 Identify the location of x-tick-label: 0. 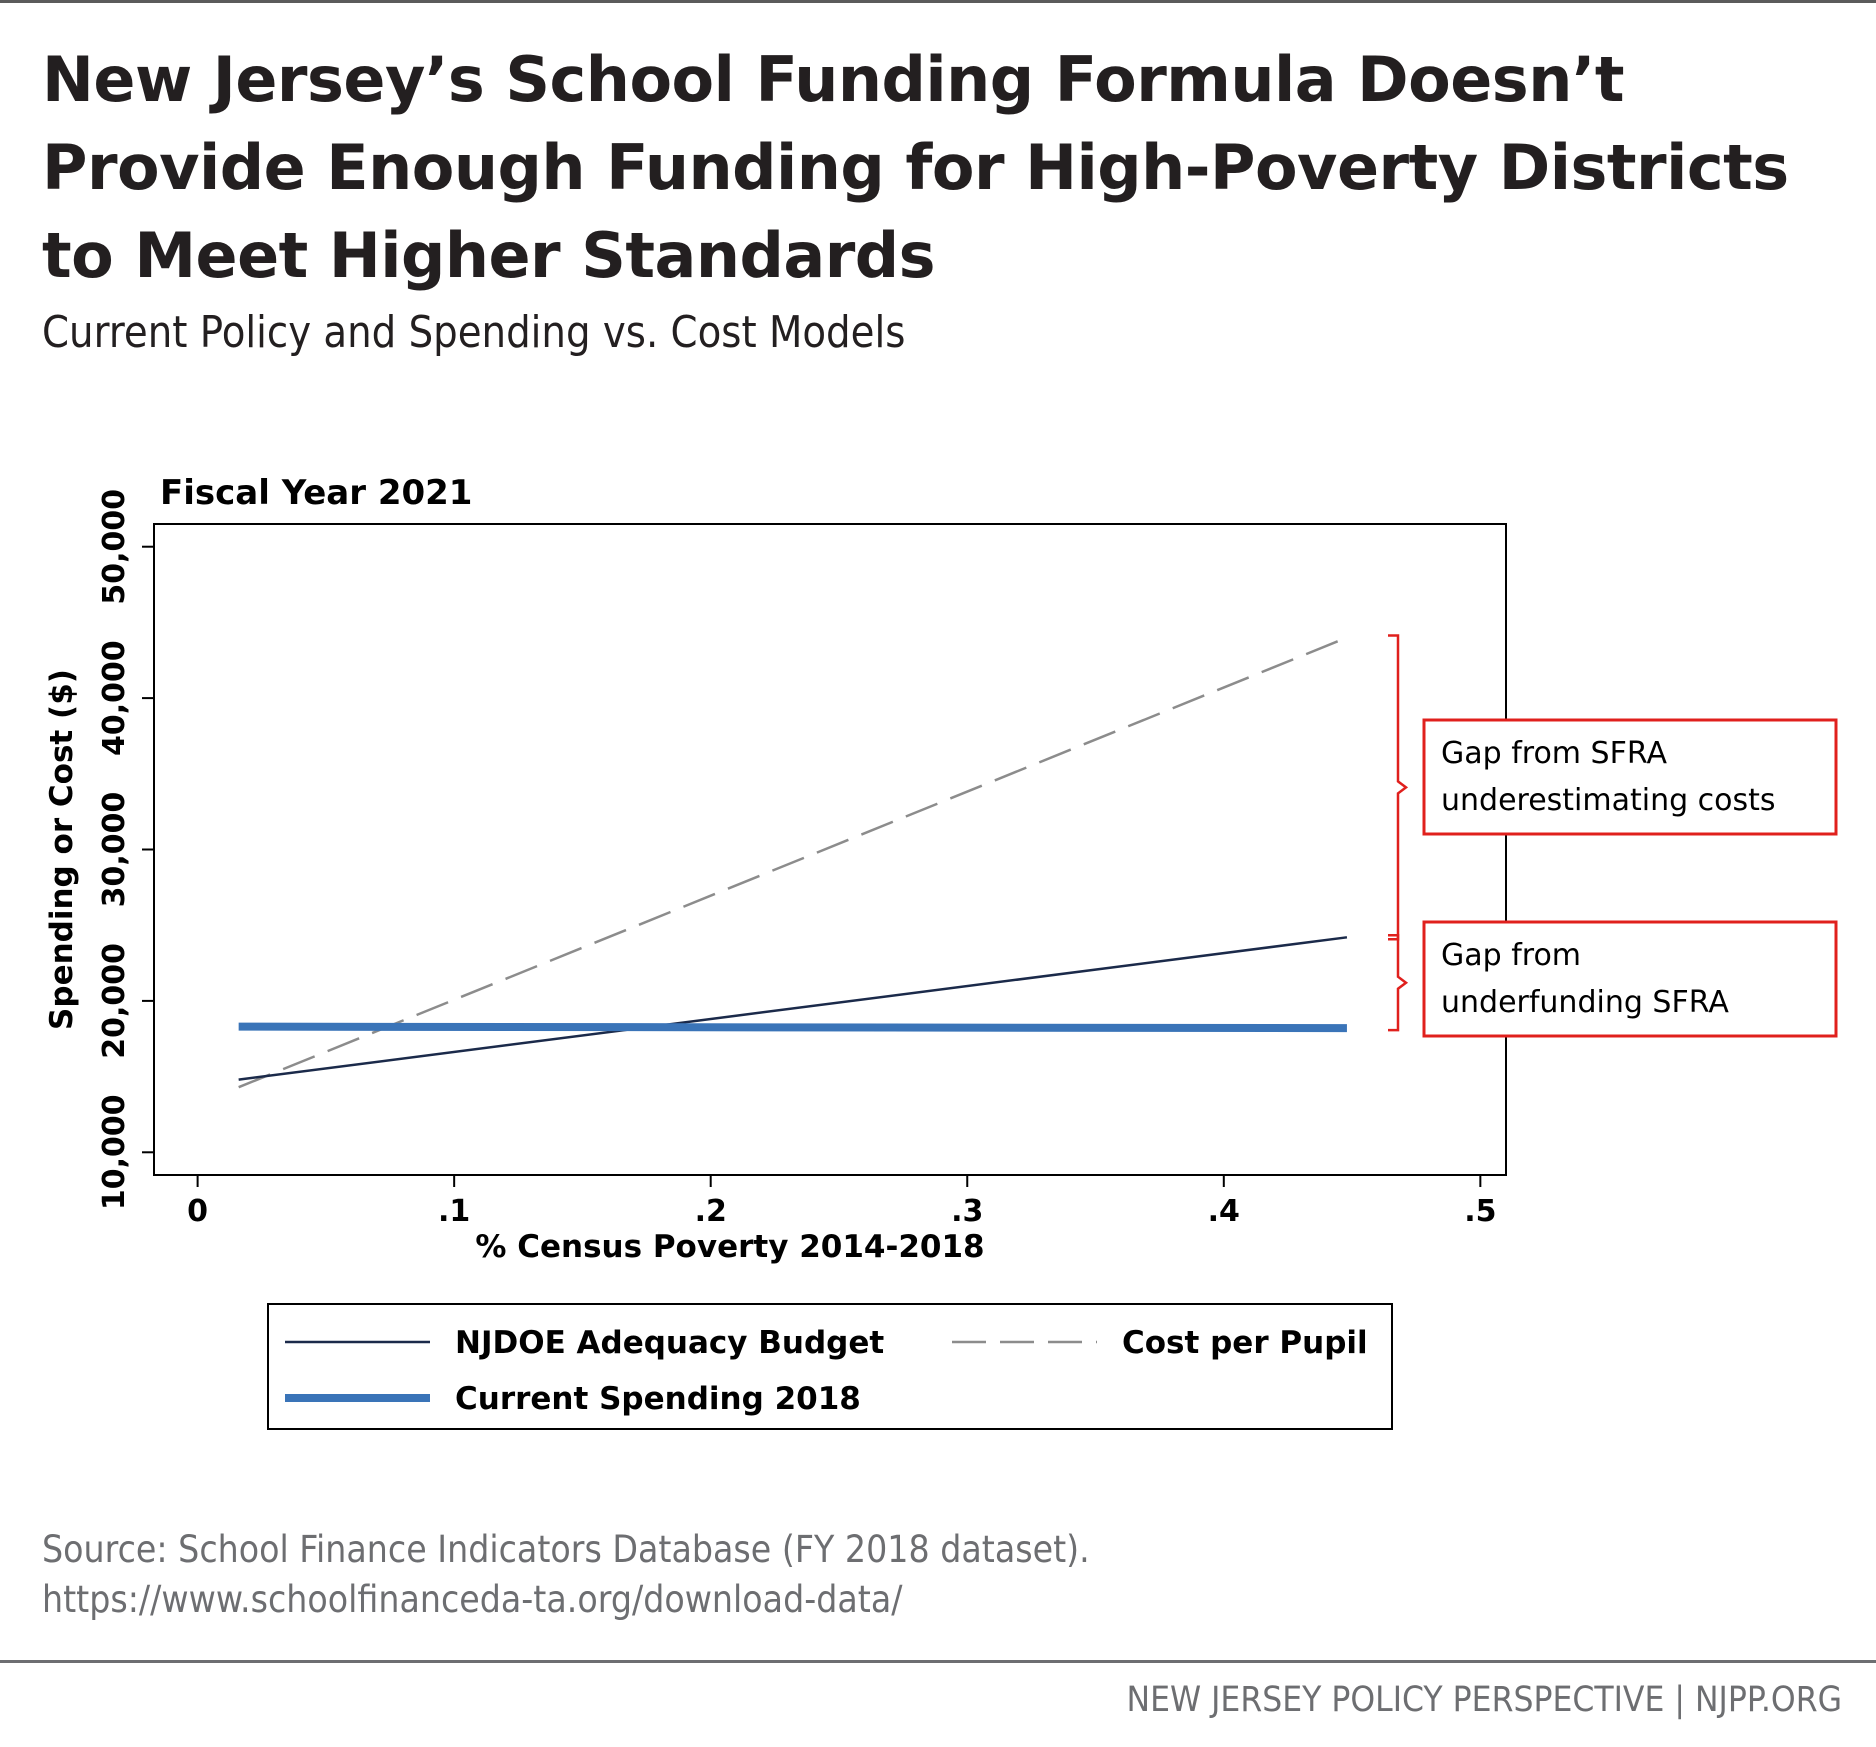
(197, 1211).